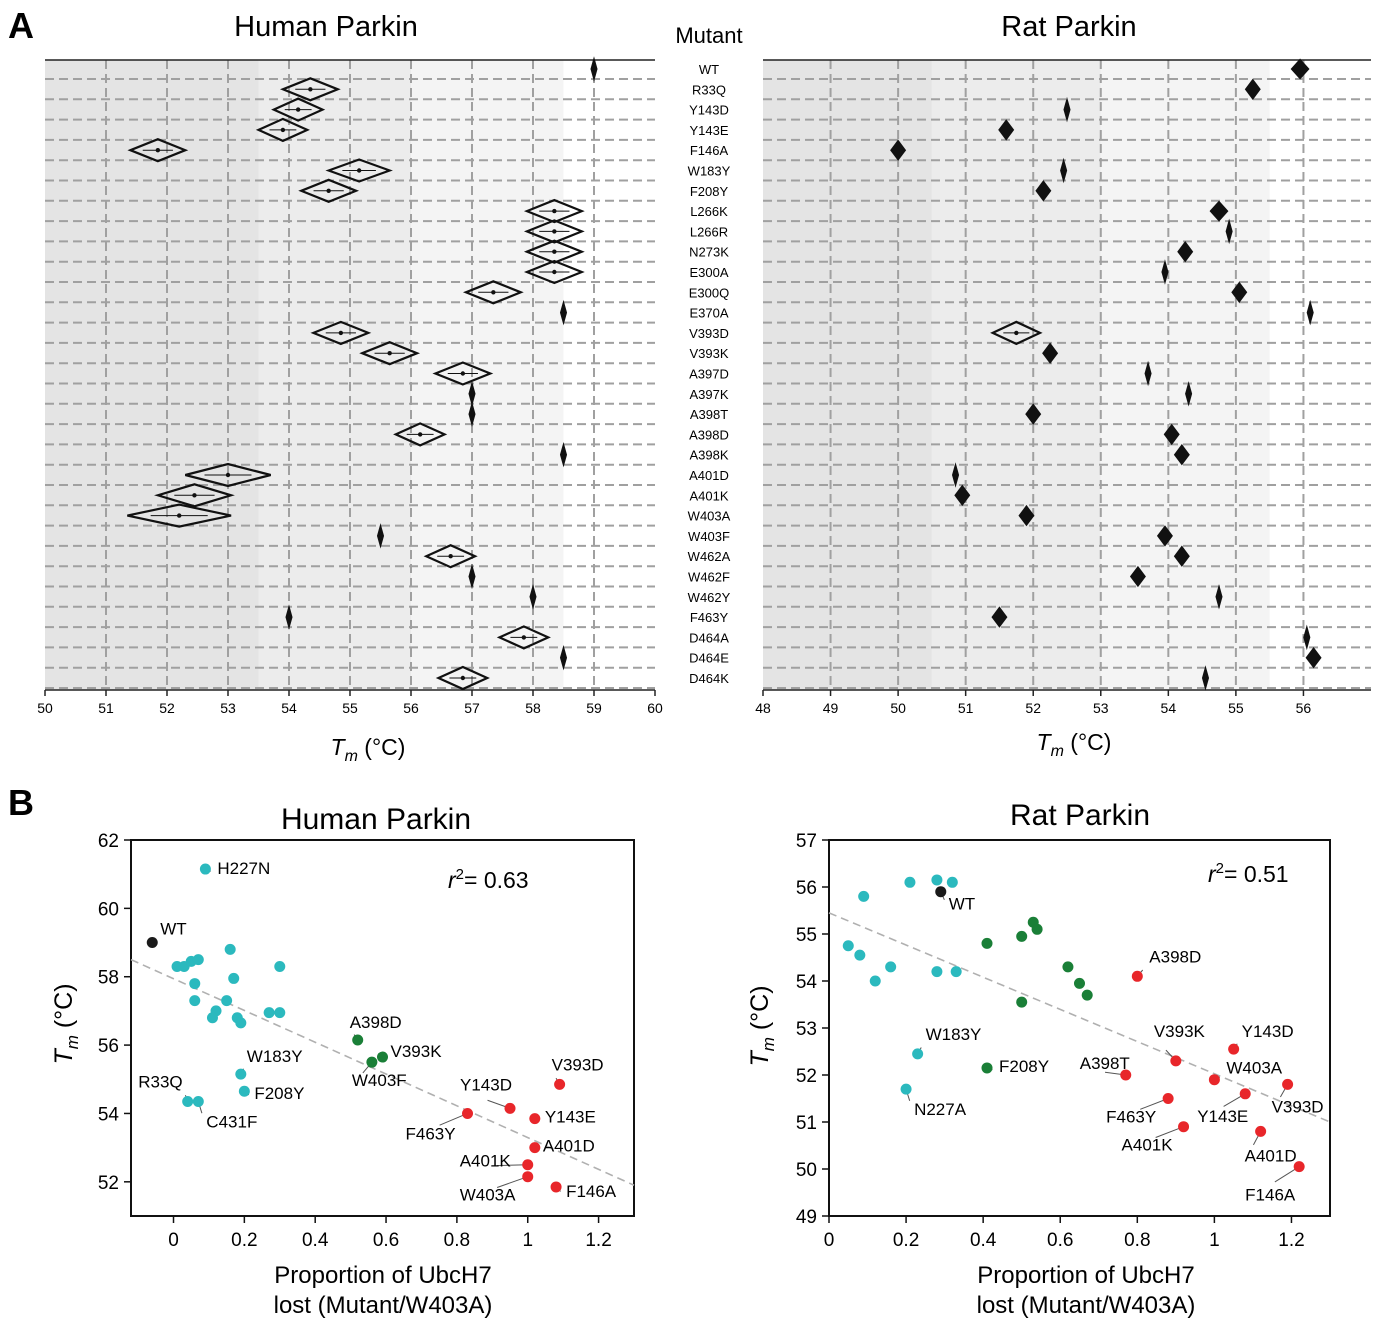 The image size is (1376, 1320). What do you see at coordinates (523, 637) in the screenshot?
I see `human-diamond-d464a` at bounding box center [523, 637].